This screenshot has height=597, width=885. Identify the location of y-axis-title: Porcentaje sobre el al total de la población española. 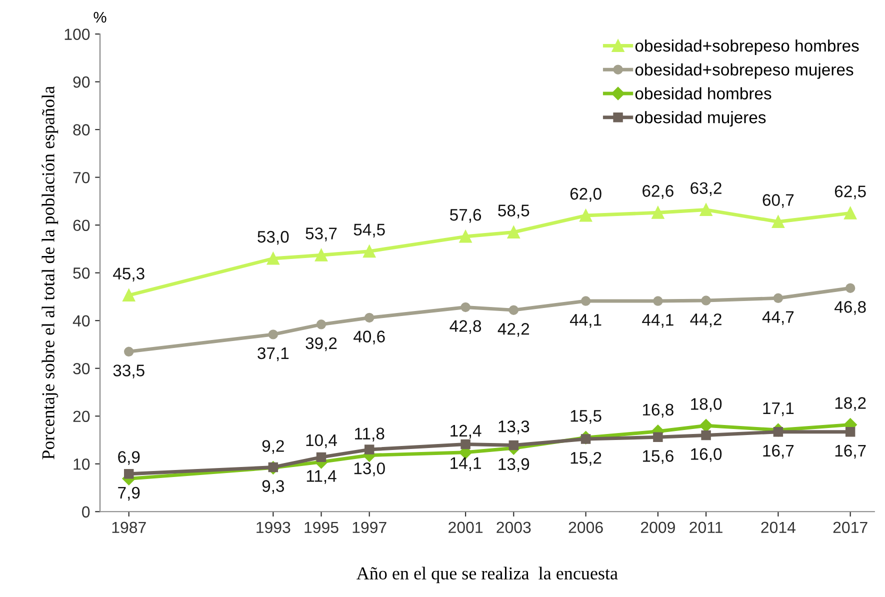
(50, 273).